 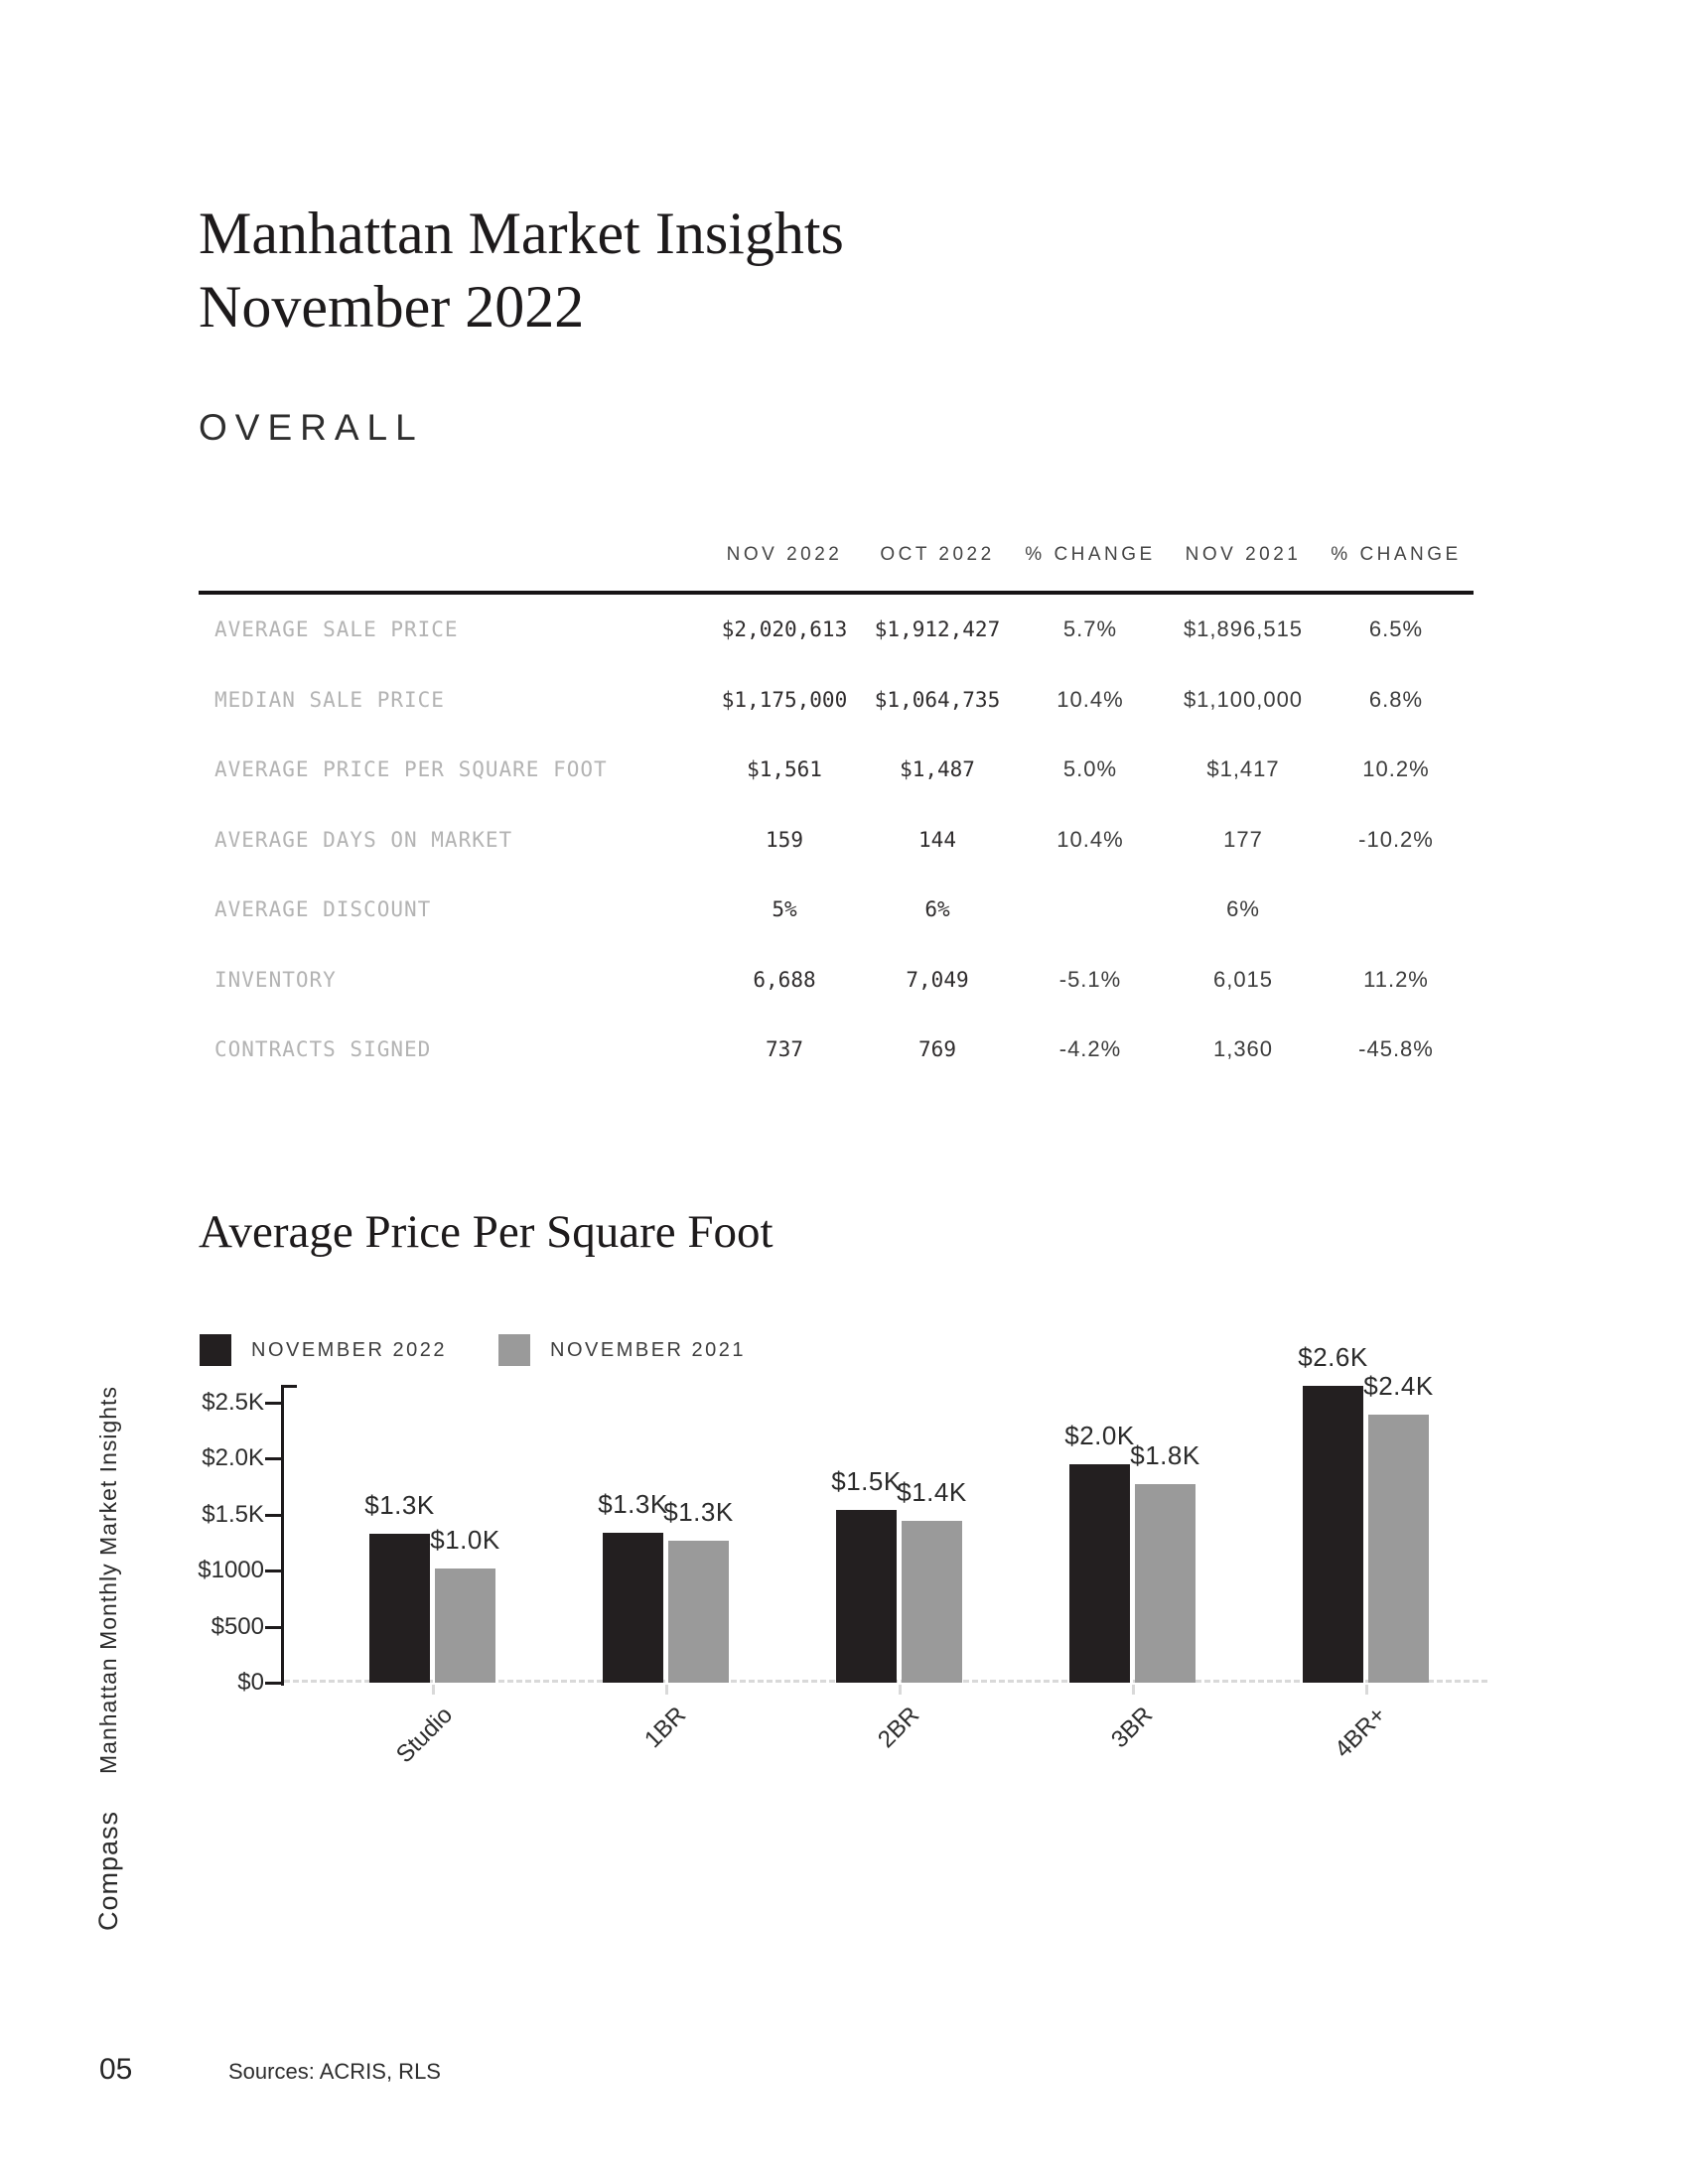 I want to click on cell-value: $1,417, so click(x=1243, y=769).